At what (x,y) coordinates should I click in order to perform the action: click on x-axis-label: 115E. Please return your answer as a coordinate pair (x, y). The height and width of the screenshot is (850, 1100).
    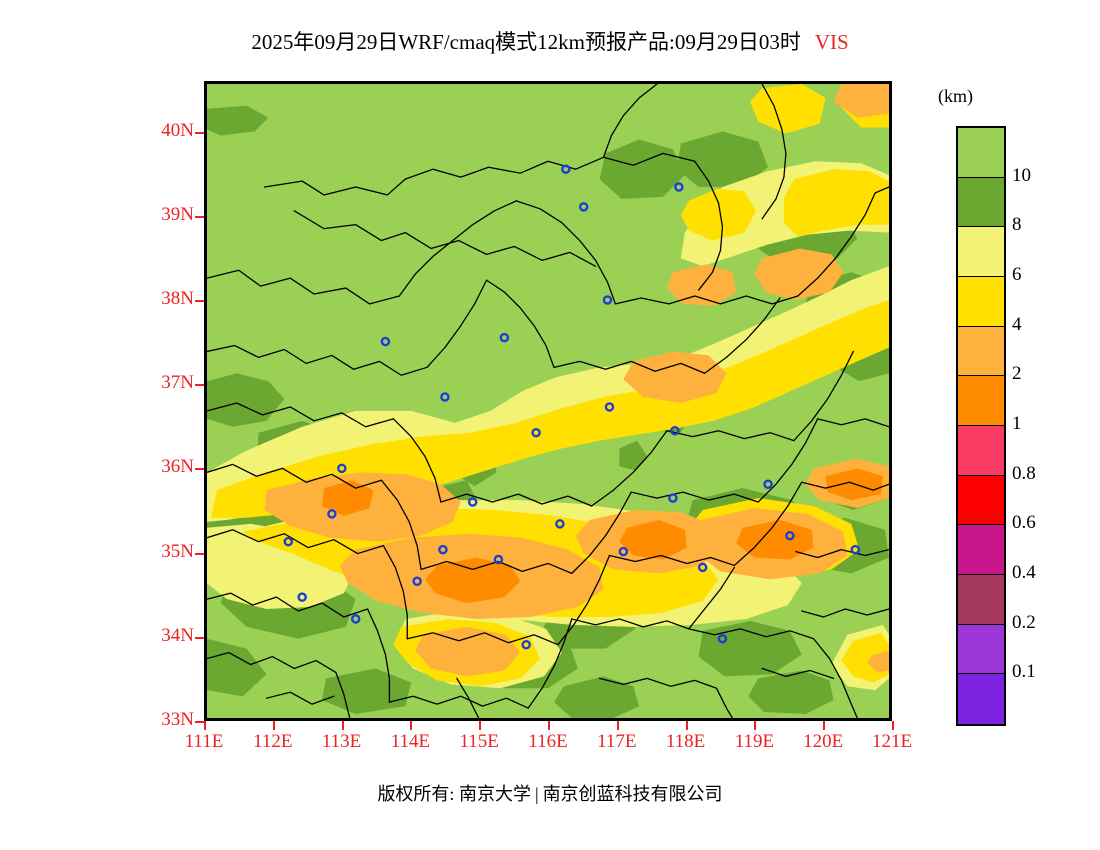
    Looking at the image, I should click on (479, 741).